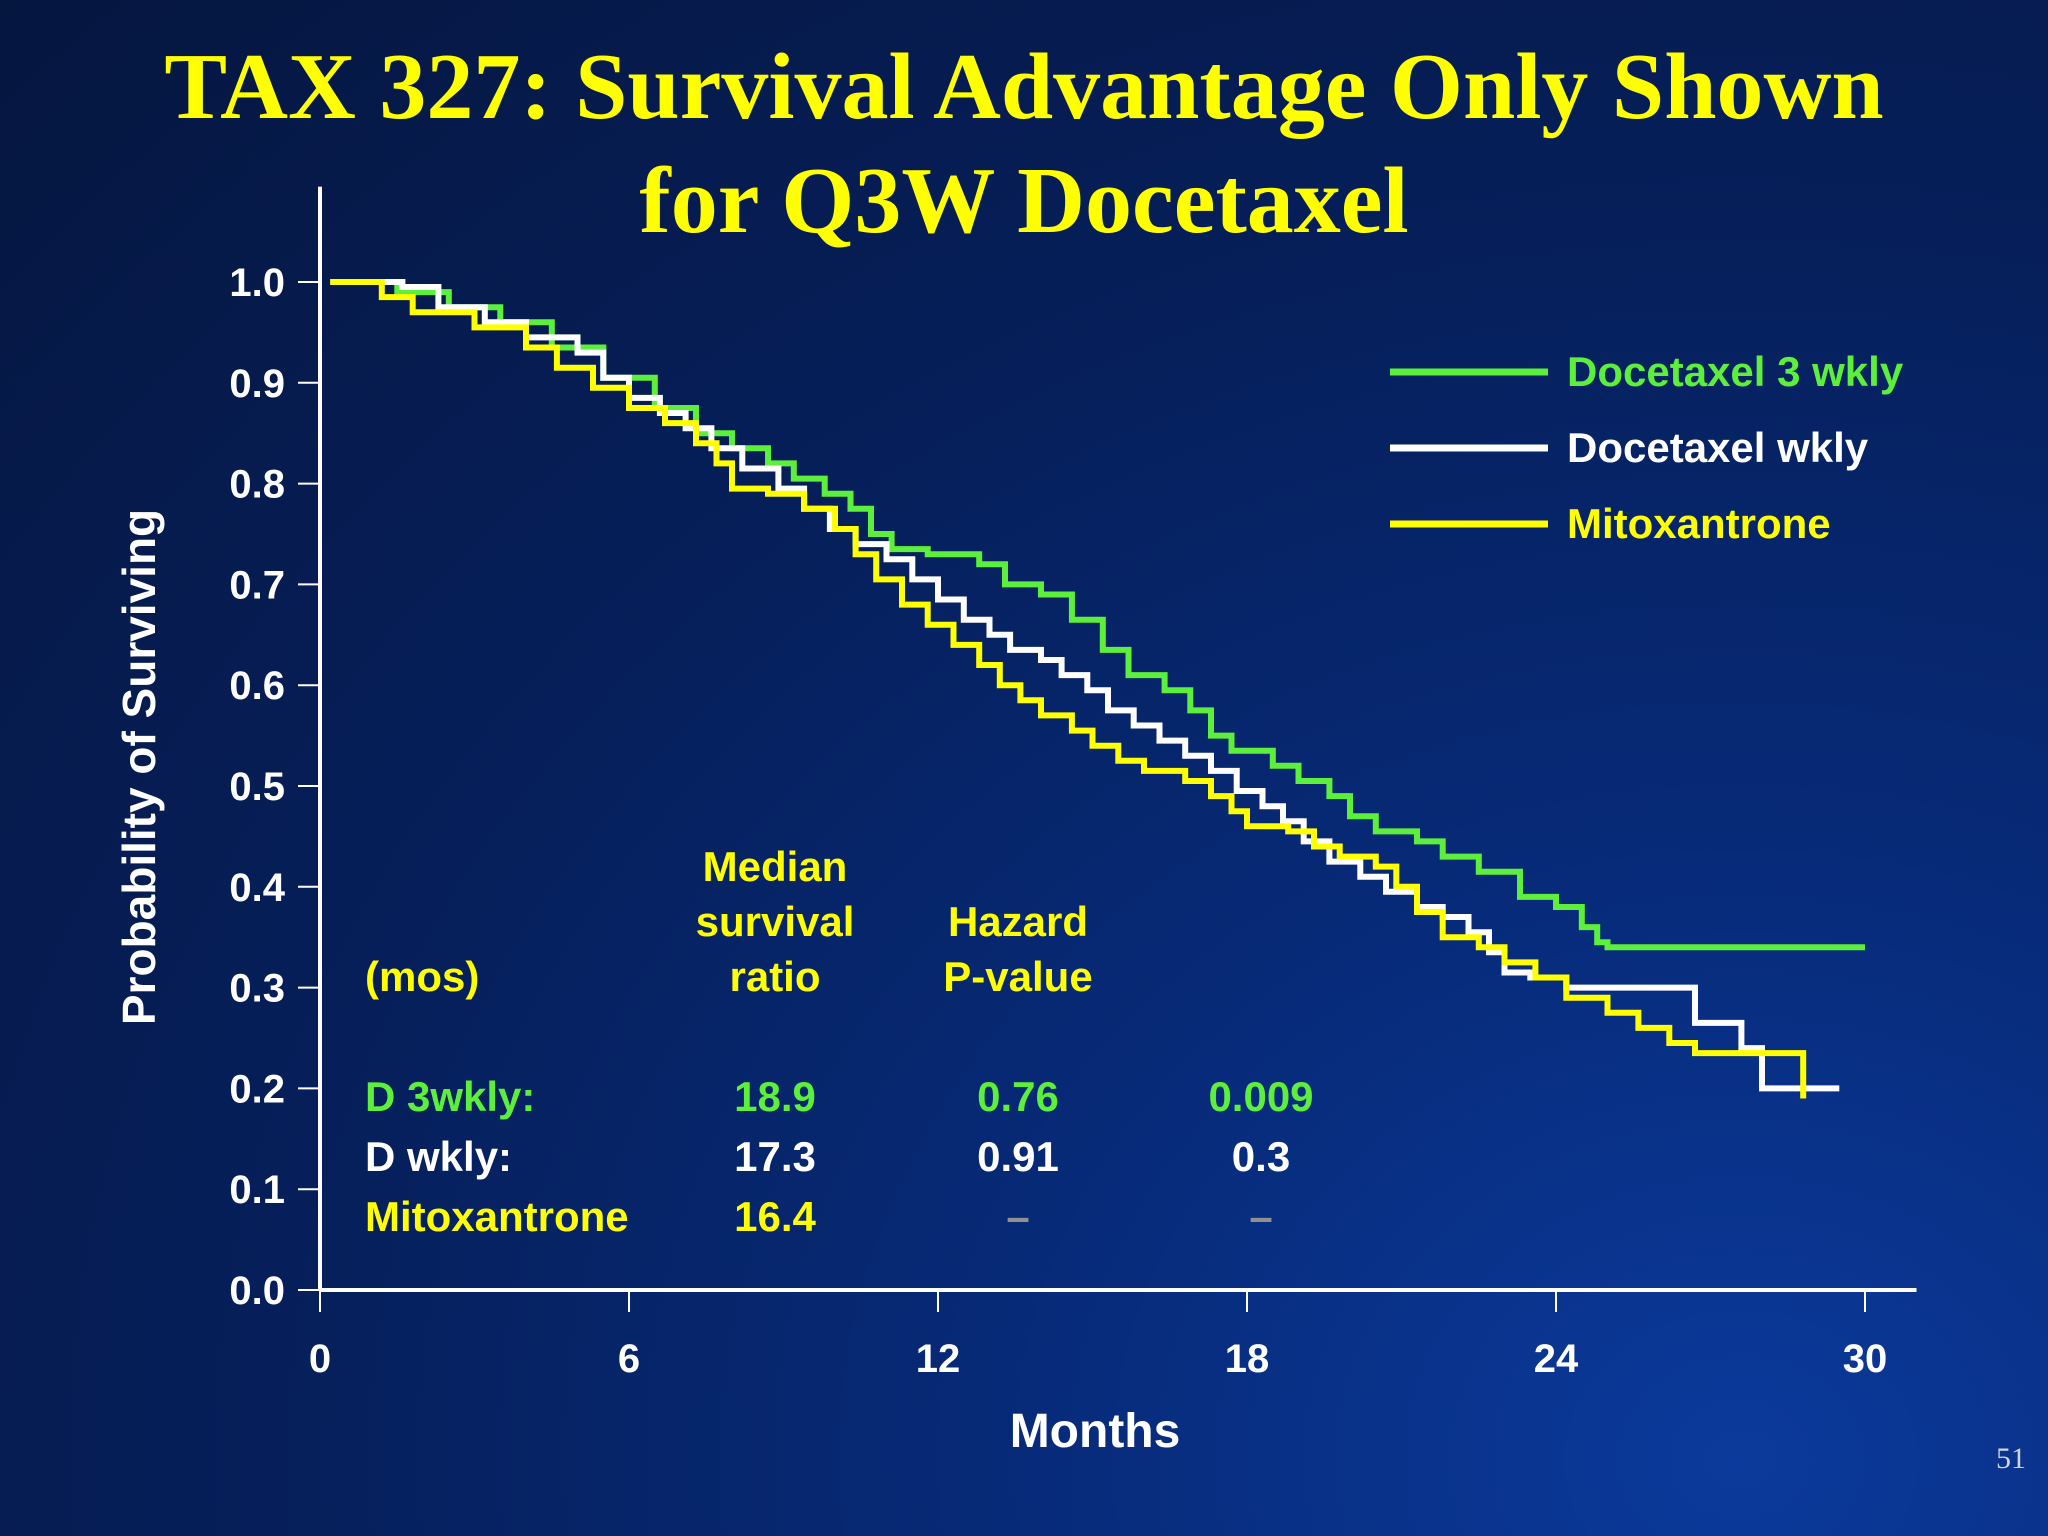 The height and width of the screenshot is (1536, 2048). Describe the element at coordinates (1024, 201) in the screenshot. I see `title-line-2: for Q3W Docetaxel` at that location.